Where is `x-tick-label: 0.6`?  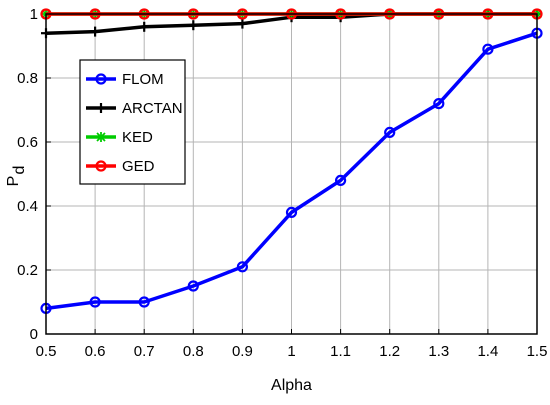
x-tick-label: 0.6 is located at coordinates (95, 351).